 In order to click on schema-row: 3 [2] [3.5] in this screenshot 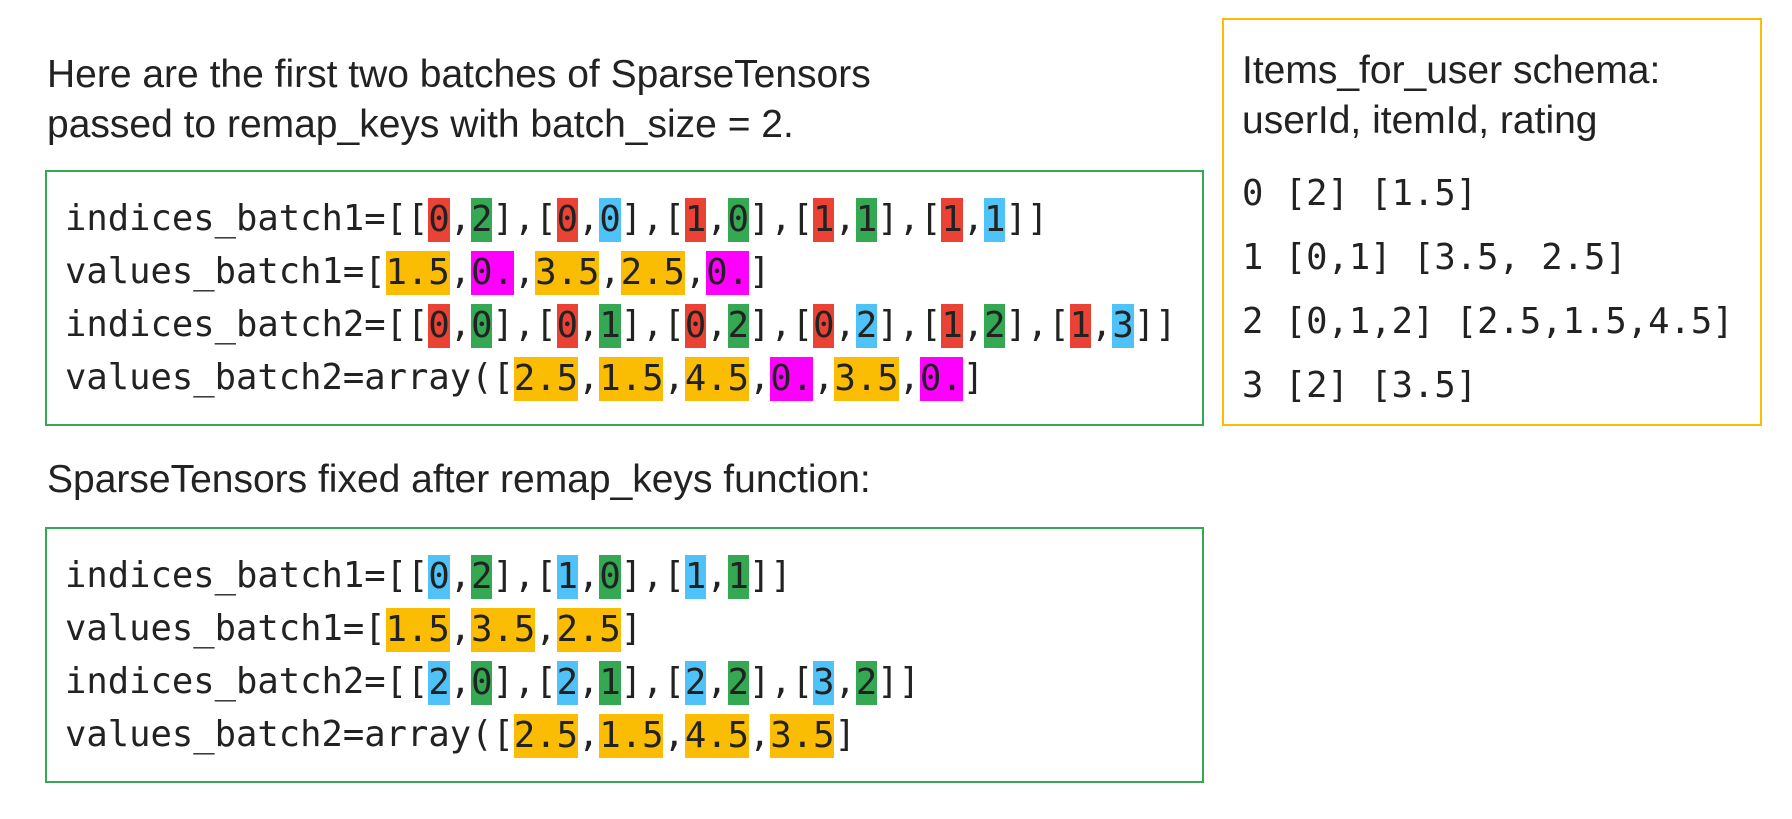, I will do `click(1360, 385)`.